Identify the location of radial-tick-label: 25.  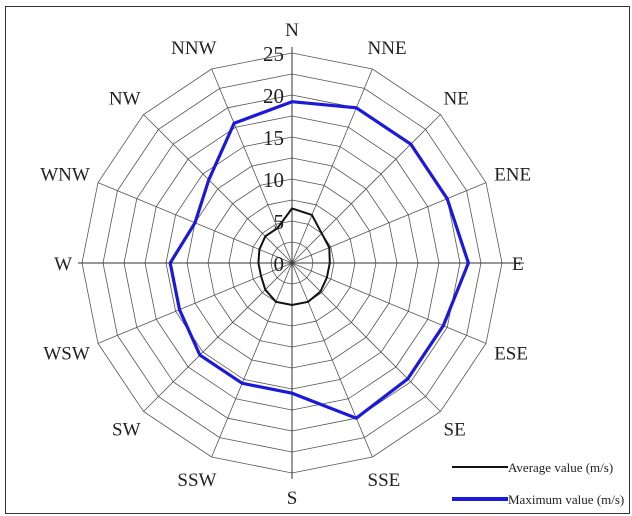
(273, 54).